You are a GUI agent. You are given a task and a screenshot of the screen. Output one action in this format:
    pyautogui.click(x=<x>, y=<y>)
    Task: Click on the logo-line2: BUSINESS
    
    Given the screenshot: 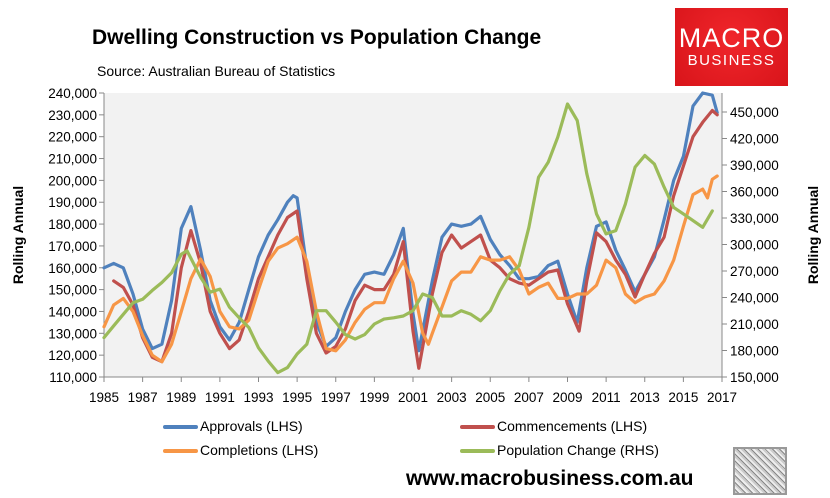 What is the action you would take?
    pyautogui.click(x=731, y=60)
    